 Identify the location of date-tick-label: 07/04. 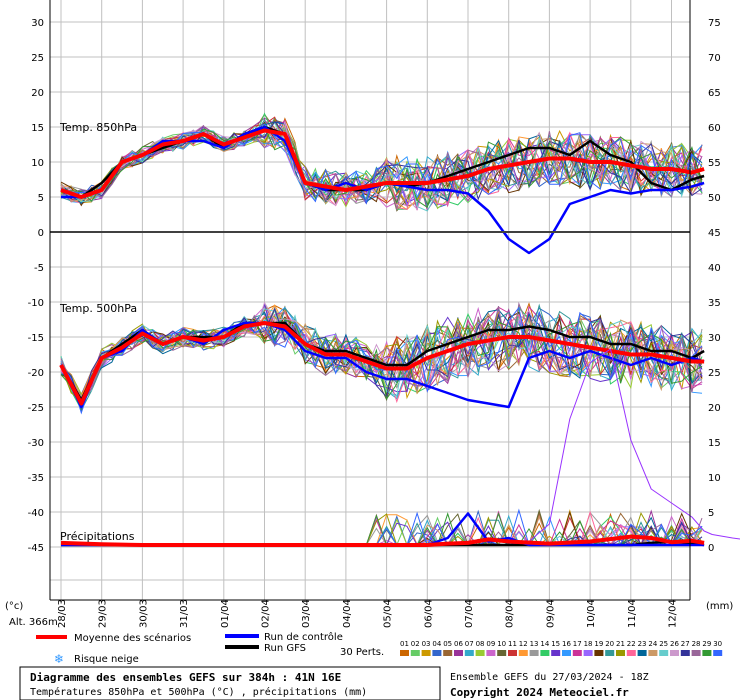
(469, 613).